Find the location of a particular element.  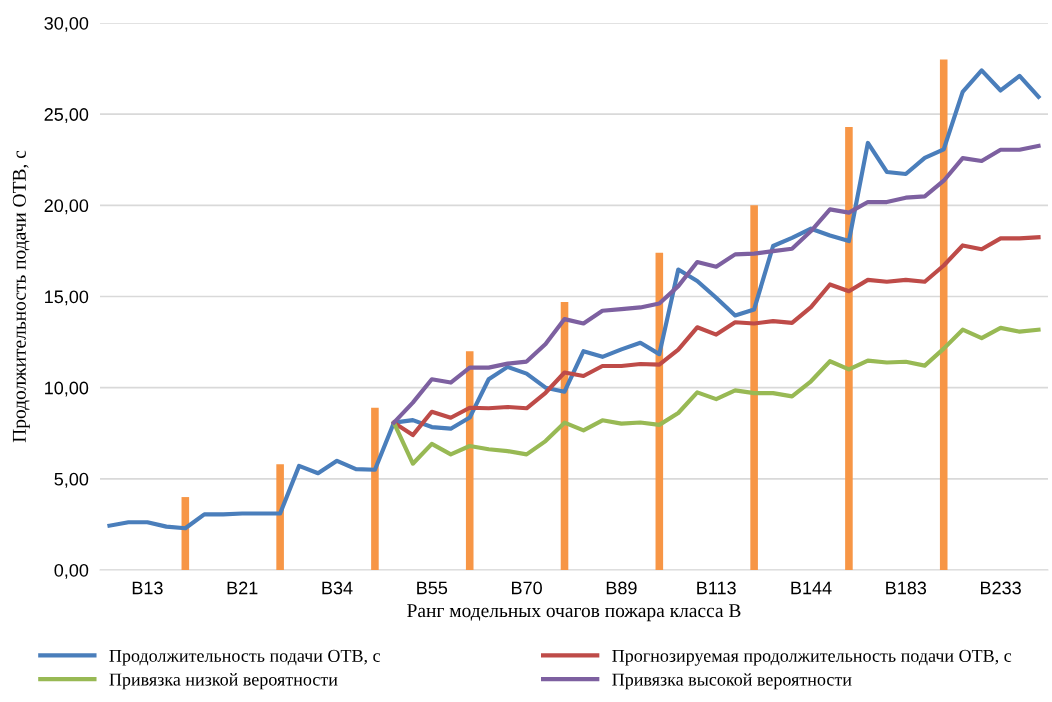

x-tick-label: В55 is located at coordinates (432, 588).